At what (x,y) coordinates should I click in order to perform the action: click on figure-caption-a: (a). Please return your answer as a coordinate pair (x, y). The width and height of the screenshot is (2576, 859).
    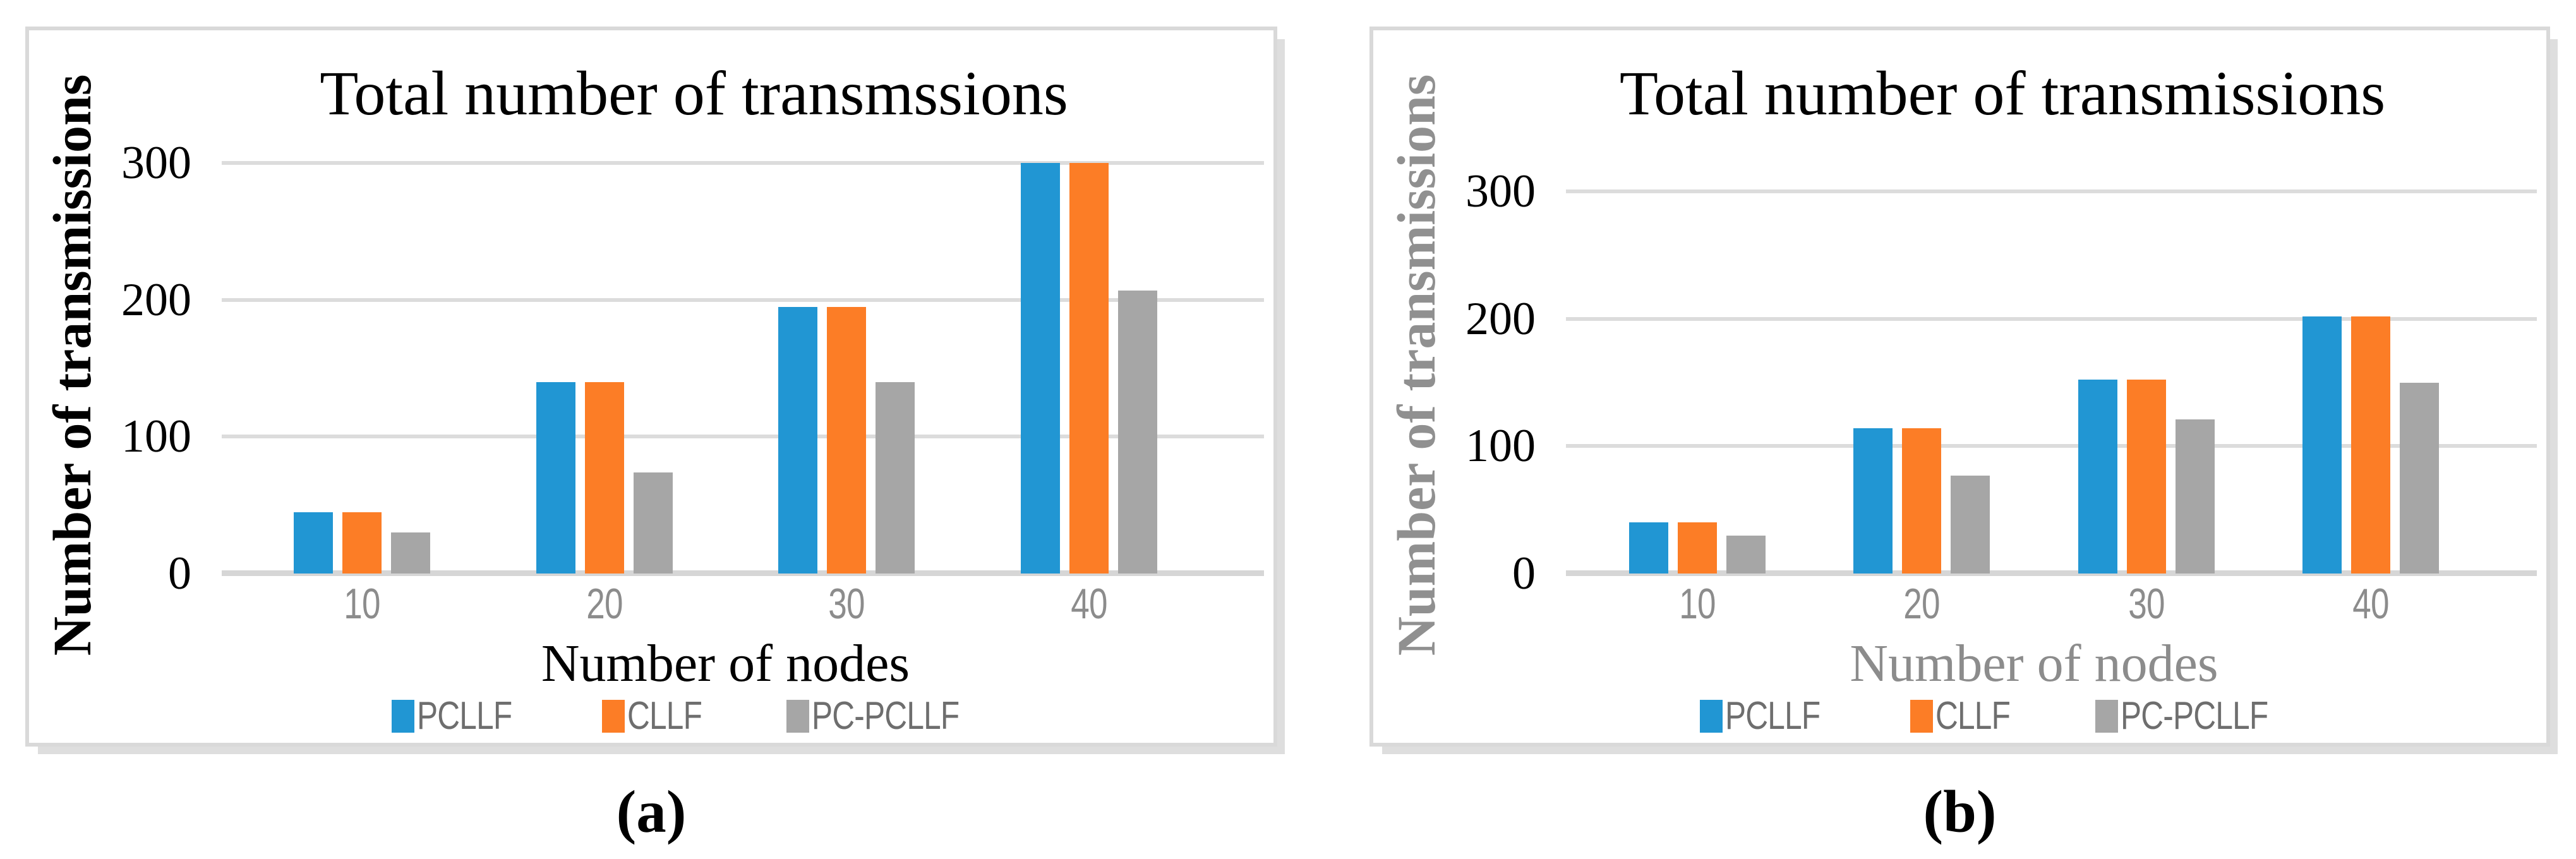
    Looking at the image, I should click on (651, 811).